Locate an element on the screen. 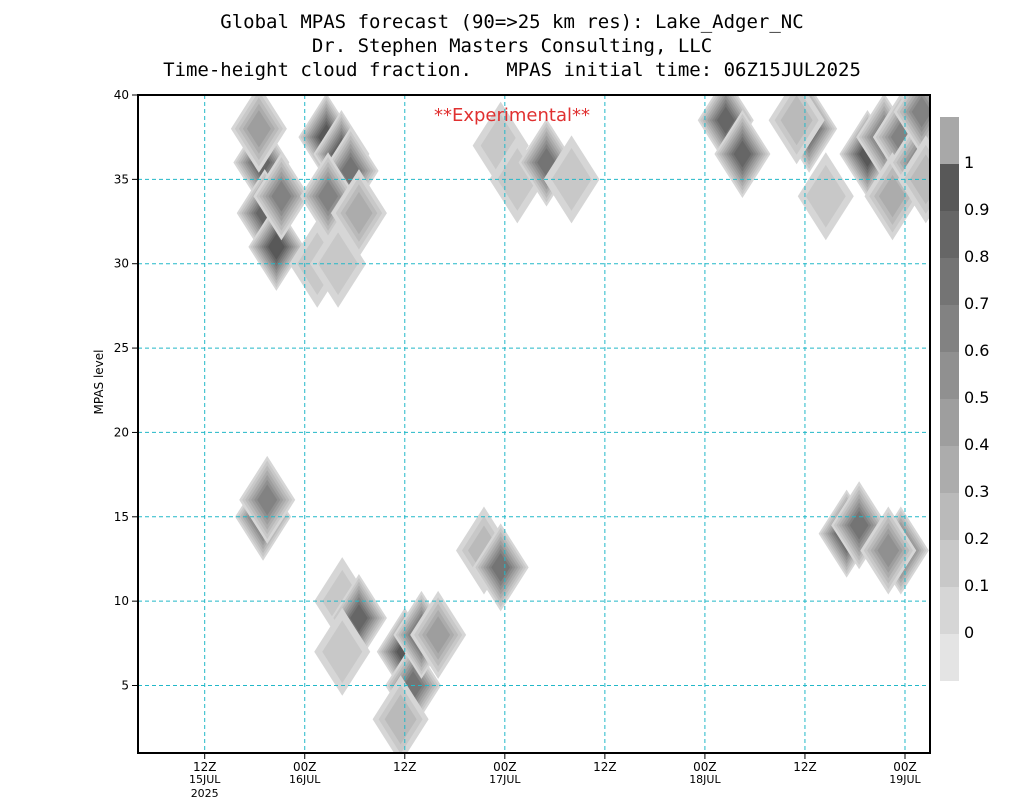 The width and height of the screenshot is (1024, 800). colorbar-label-7: 0.7 is located at coordinates (976, 303).